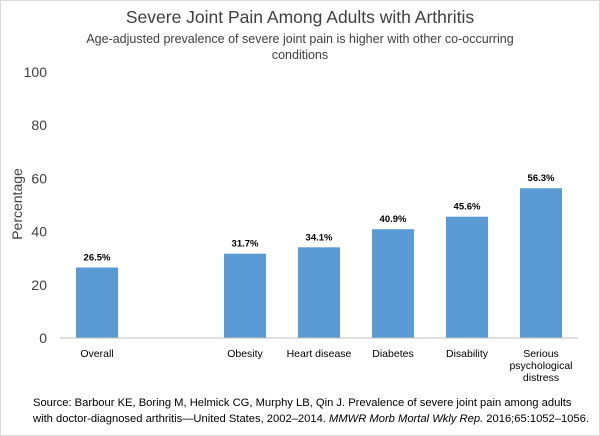  What do you see at coordinates (39, 125) in the screenshot?
I see `y-tick-label: 80` at bounding box center [39, 125].